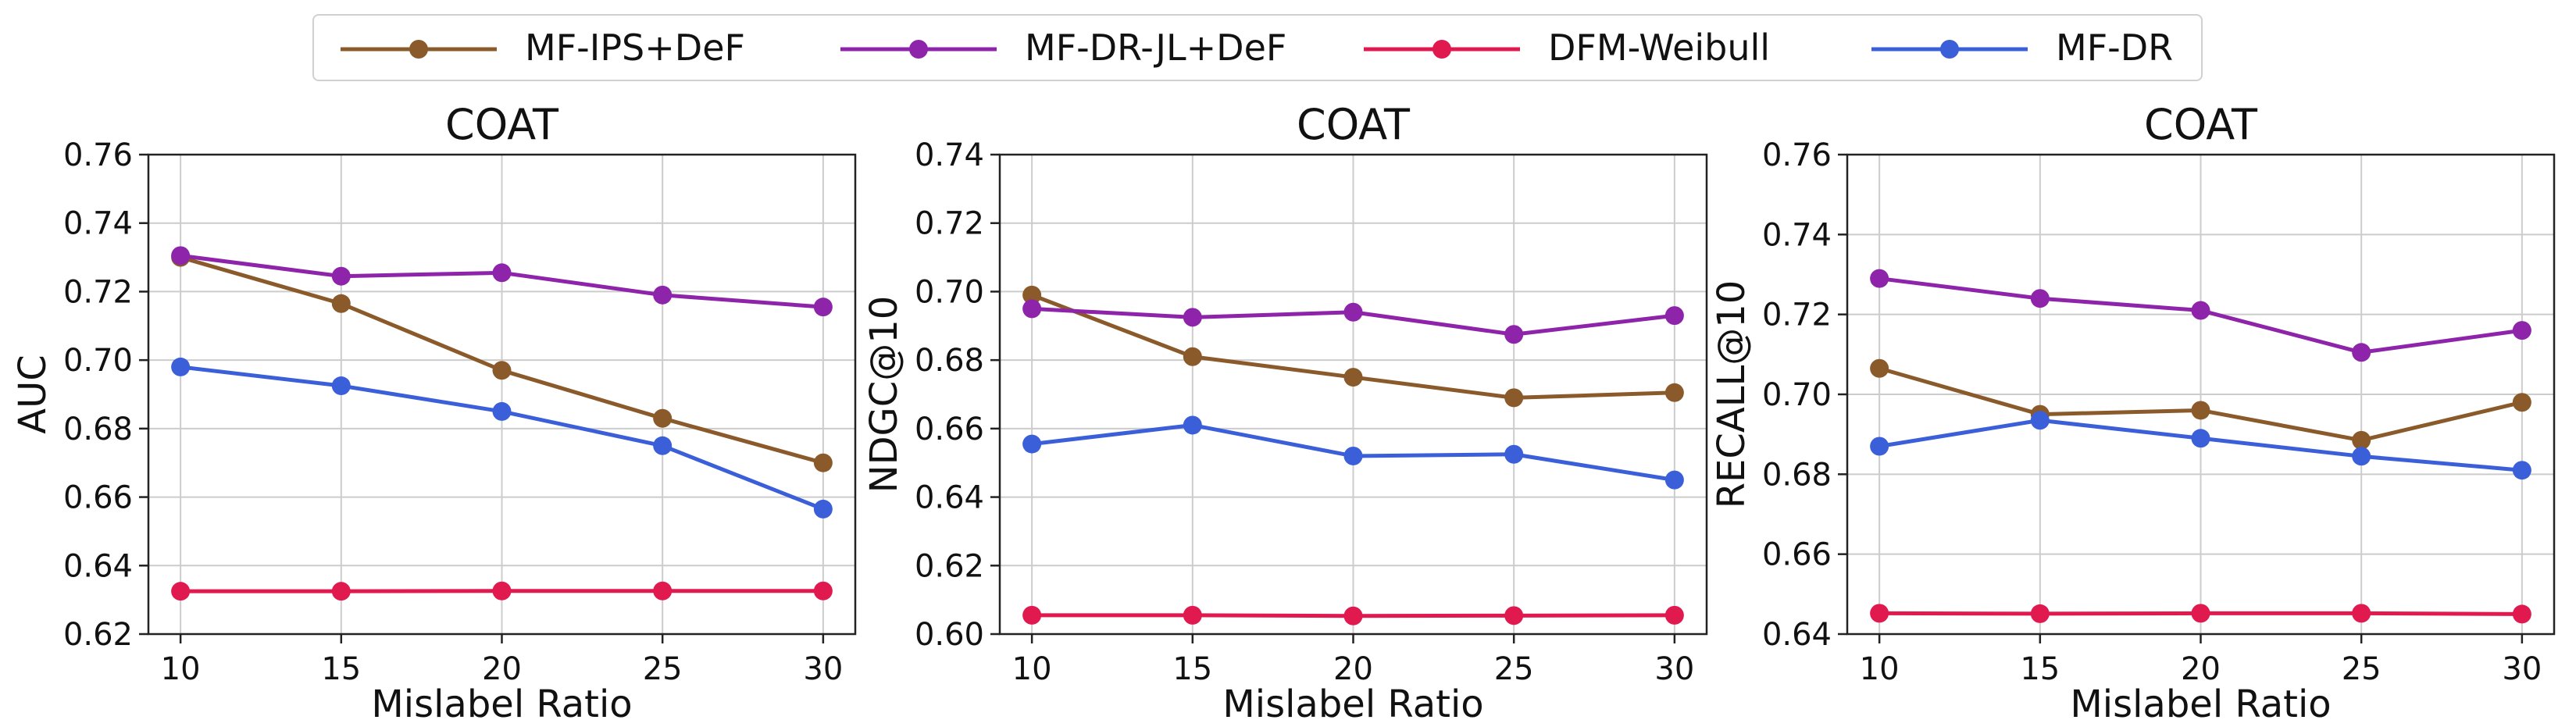  I want to click on y-tick-label: 0.60, so click(949, 635).